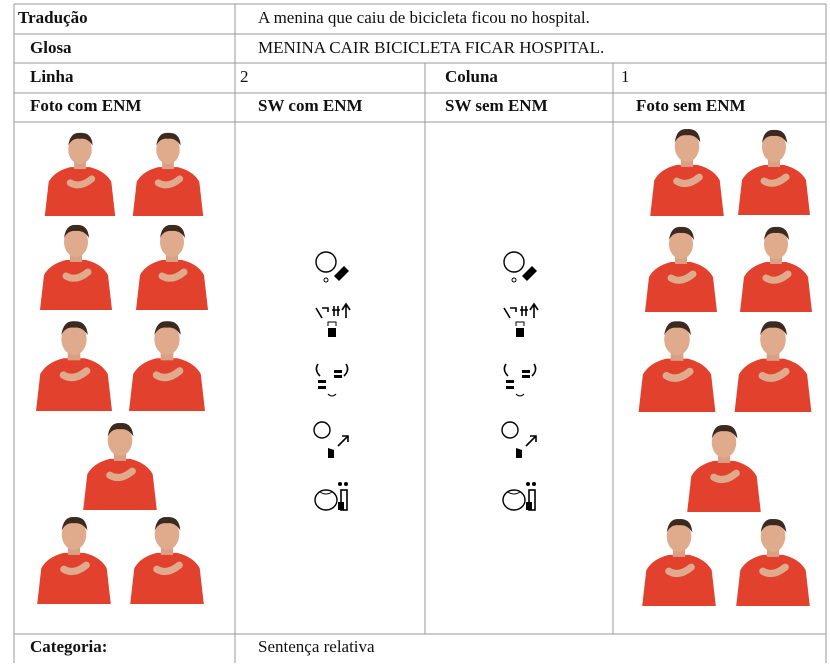 Image resolution: width=830 pixels, height=668 pixels. Describe the element at coordinates (316, 646) in the screenshot. I see `value: Sentença relativa` at that location.